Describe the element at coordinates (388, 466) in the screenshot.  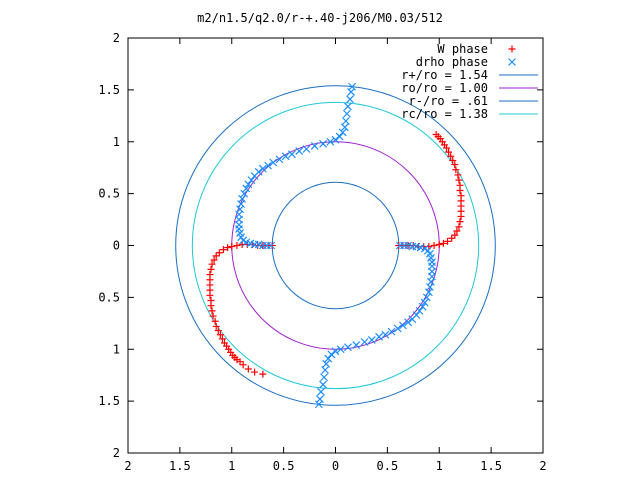
I see `x-tick-label: 0.5` at that location.